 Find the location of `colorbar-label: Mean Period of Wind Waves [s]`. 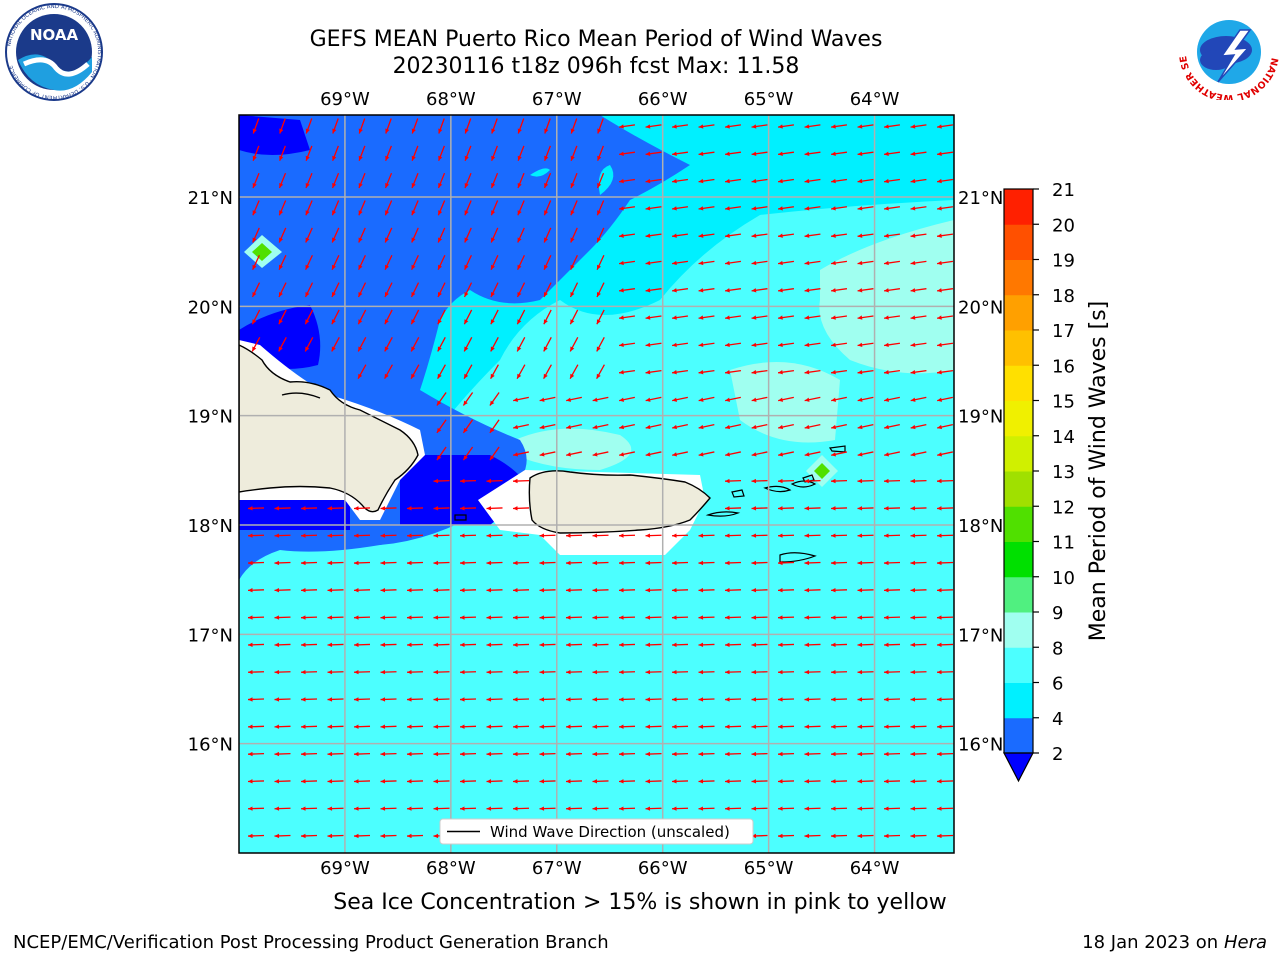

colorbar-label: Mean Period of Wind Waves [s] is located at coordinates (1098, 471).